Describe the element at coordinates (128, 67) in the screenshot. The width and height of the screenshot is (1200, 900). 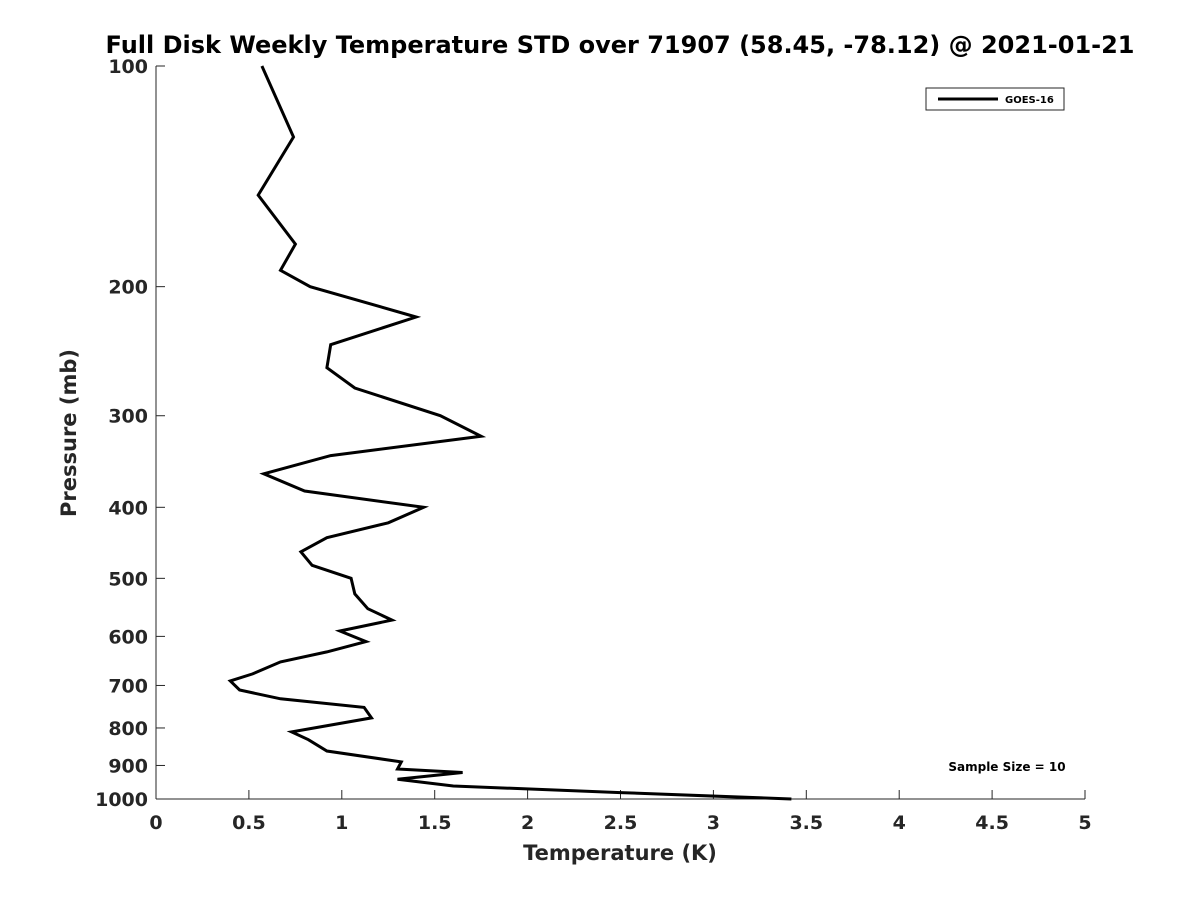
I see `y-tick-label: 100` at that location.